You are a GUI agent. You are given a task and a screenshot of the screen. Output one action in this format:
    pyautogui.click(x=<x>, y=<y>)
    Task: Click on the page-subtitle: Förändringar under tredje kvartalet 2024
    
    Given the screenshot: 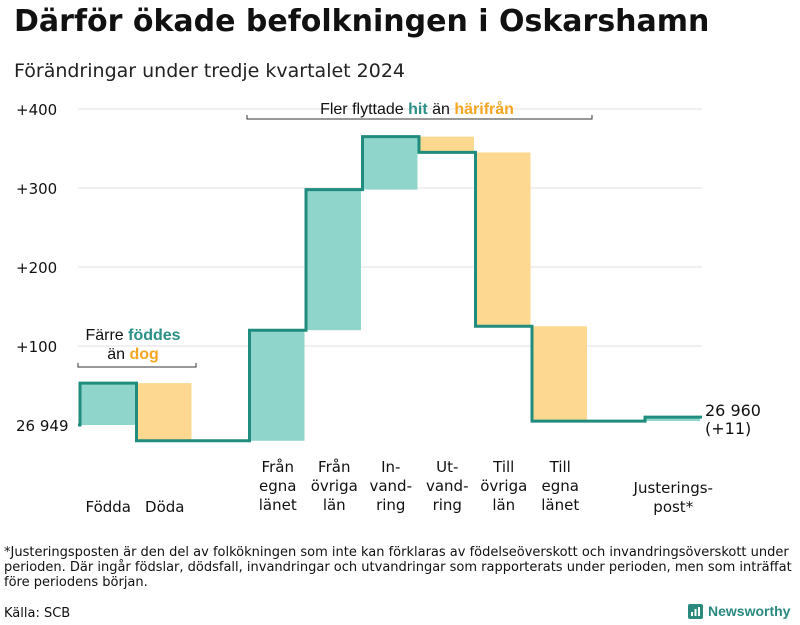 What is the action you would take?
    pyautogui.click(x=210, y=71)
    